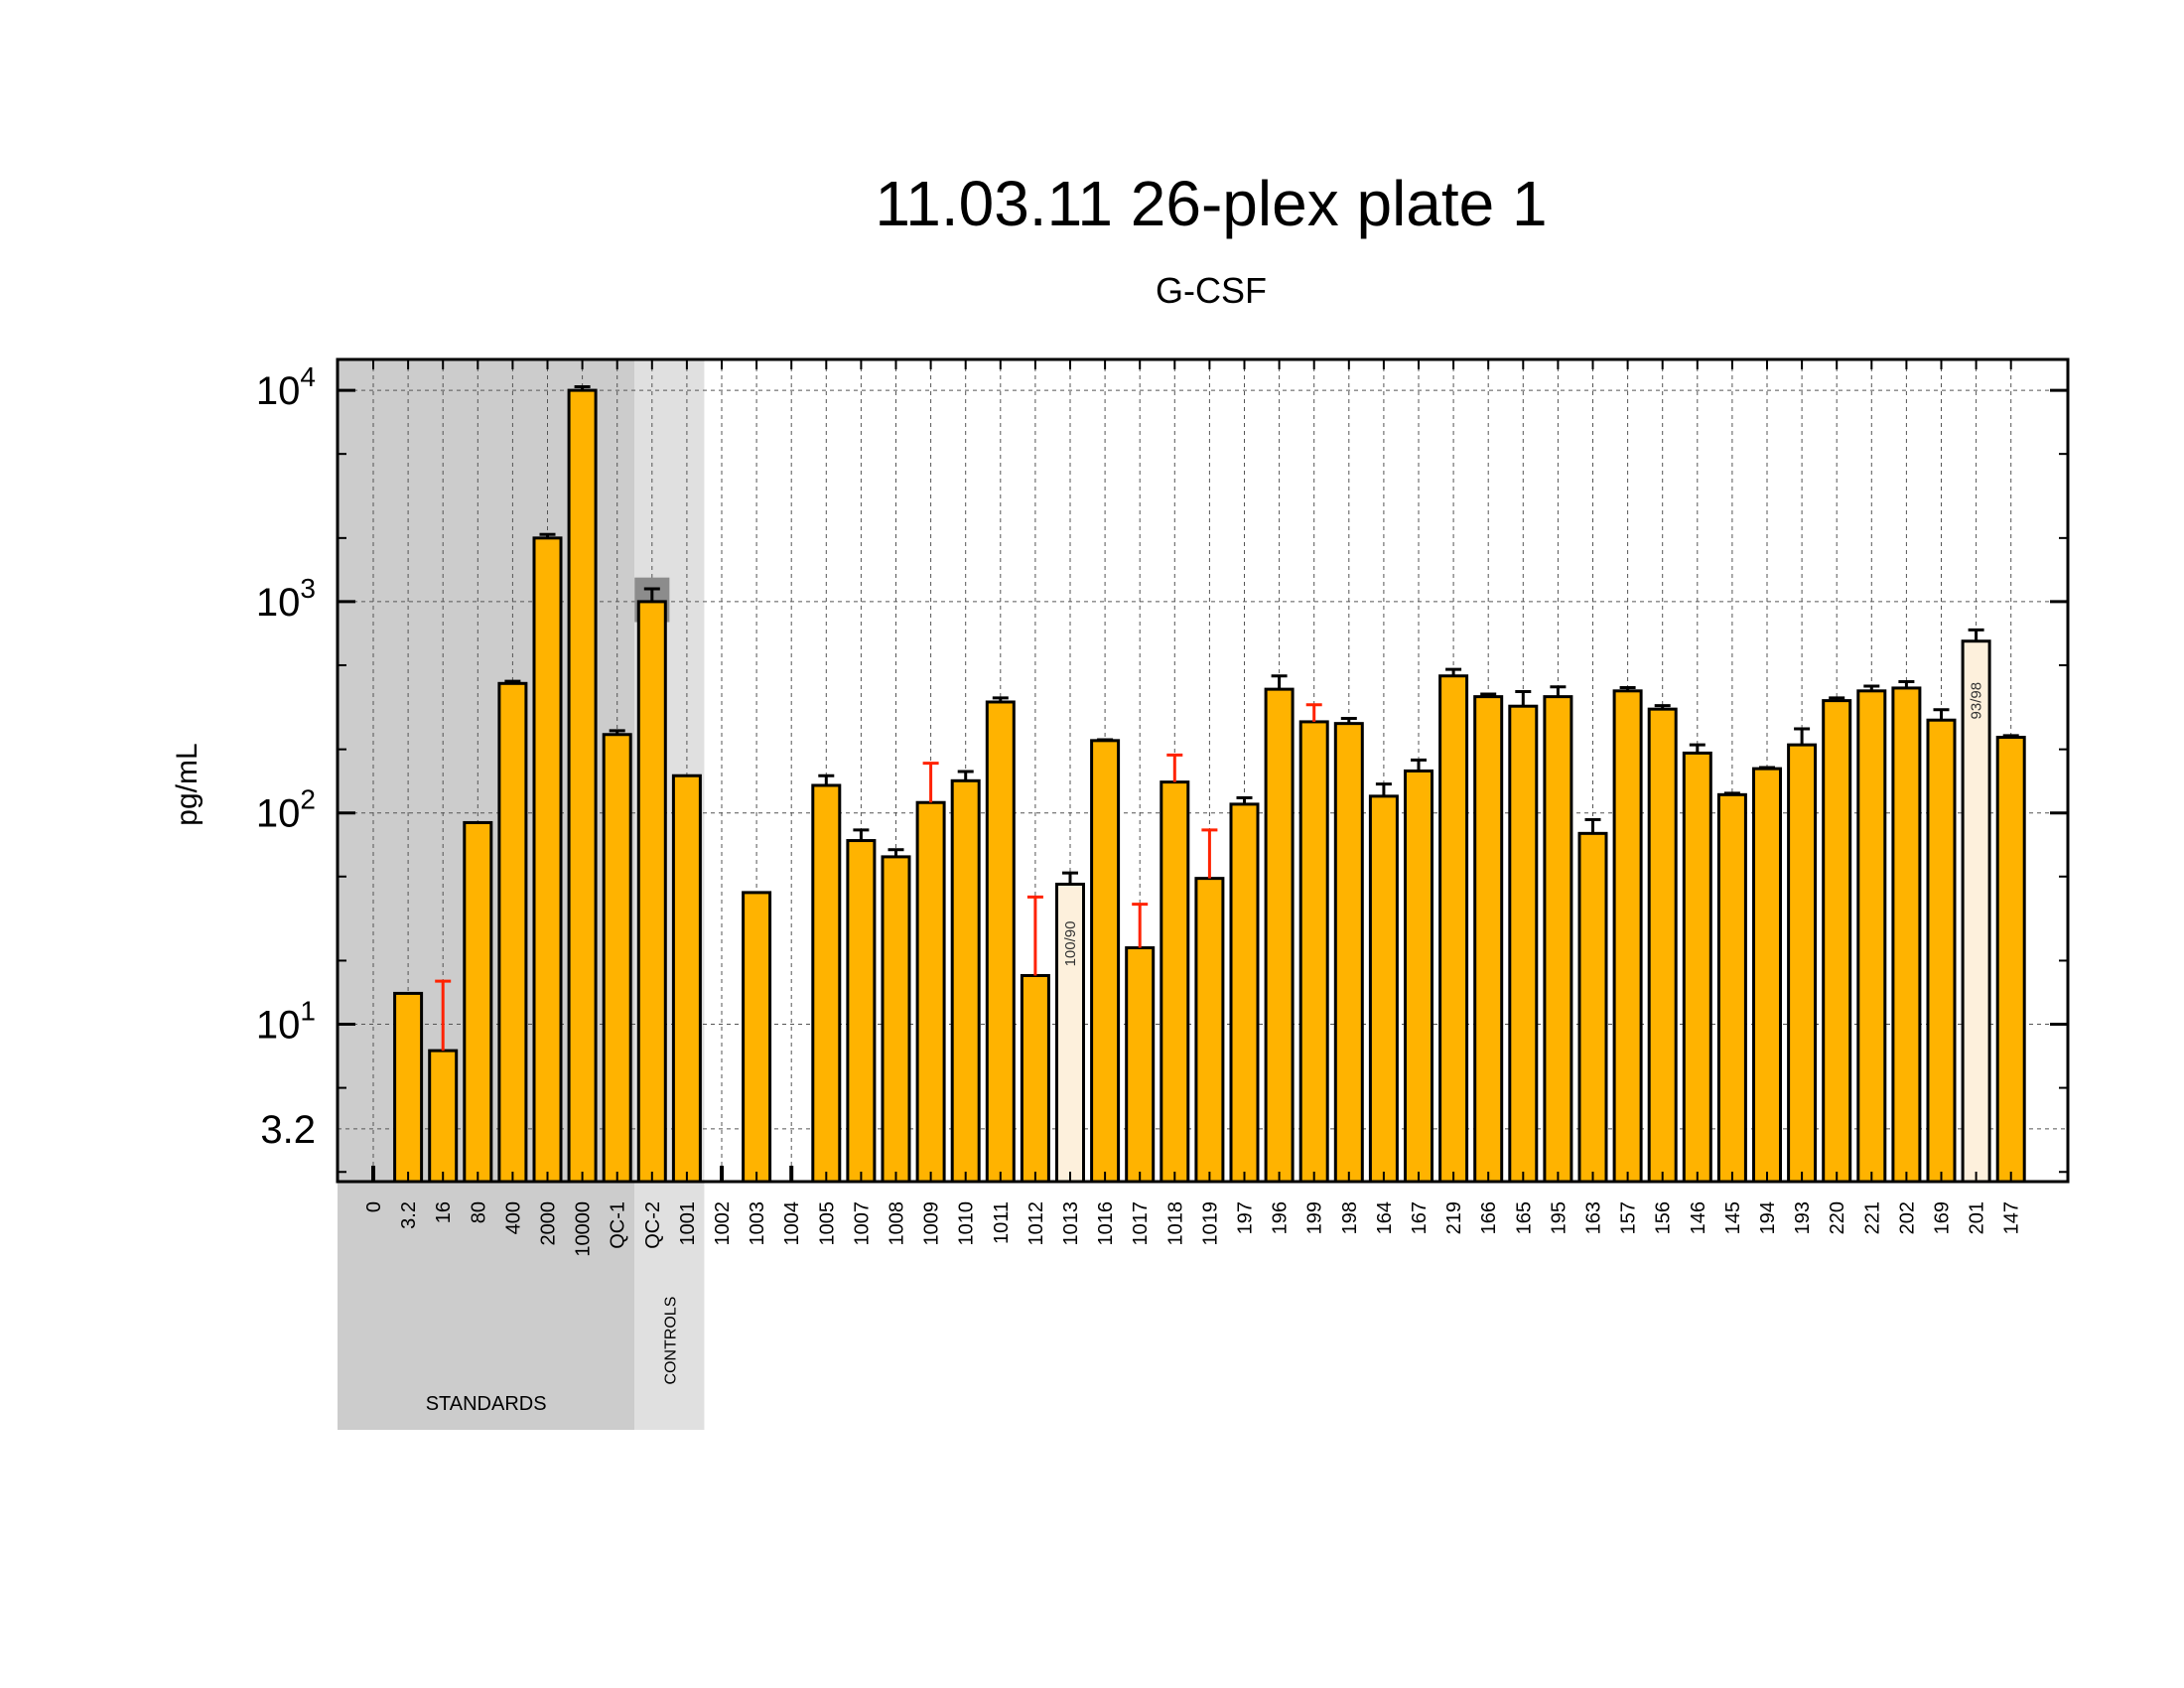  I want to click on x-tick-label: 156, so click(1664, 1217).